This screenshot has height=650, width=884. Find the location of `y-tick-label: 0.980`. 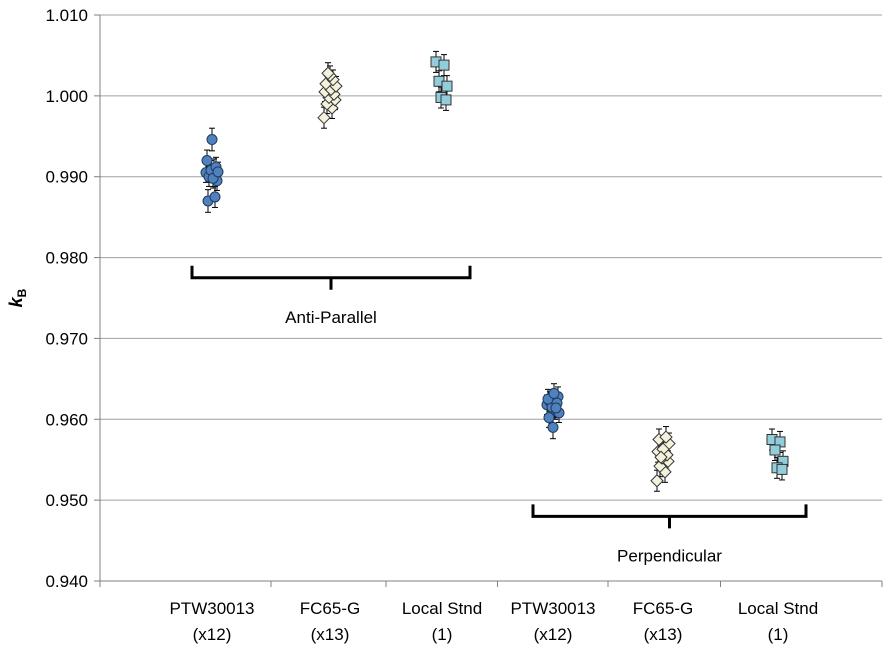

y-tick-label: 0.980 is located at coordinates (66, 258).